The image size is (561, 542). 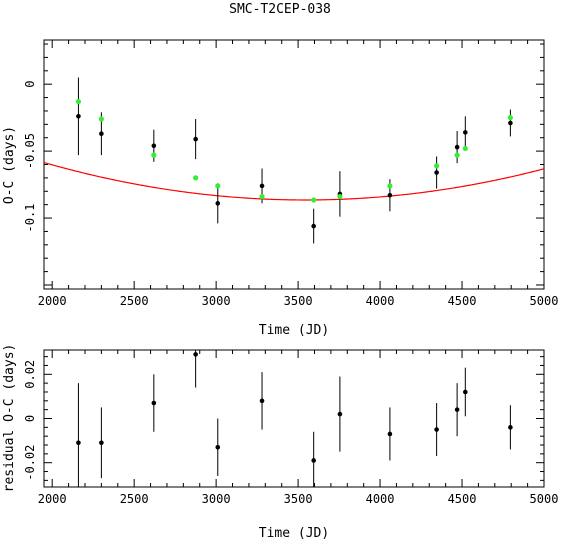 What do you see at coordinates (216, 499) in the screenshot?
I see `bottom-x-tick-label: 3000` at bounding box center [216, 499].